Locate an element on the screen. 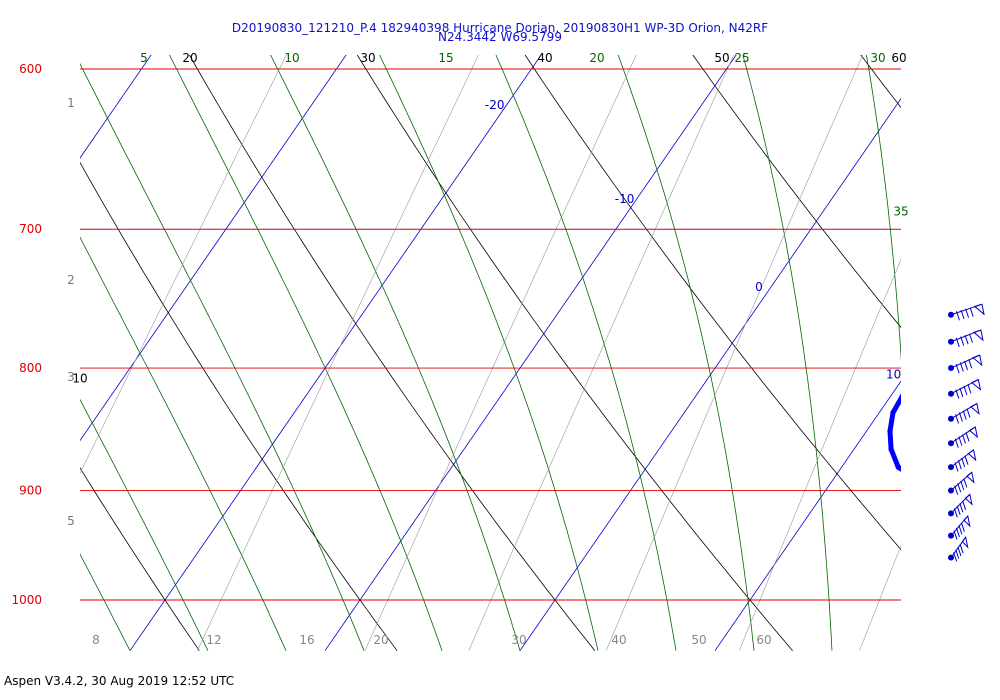 Image resolution: width=1000 pixels, height=700 pixels. moist-adiabat-label: 25 is located at coordinates (741, 58).